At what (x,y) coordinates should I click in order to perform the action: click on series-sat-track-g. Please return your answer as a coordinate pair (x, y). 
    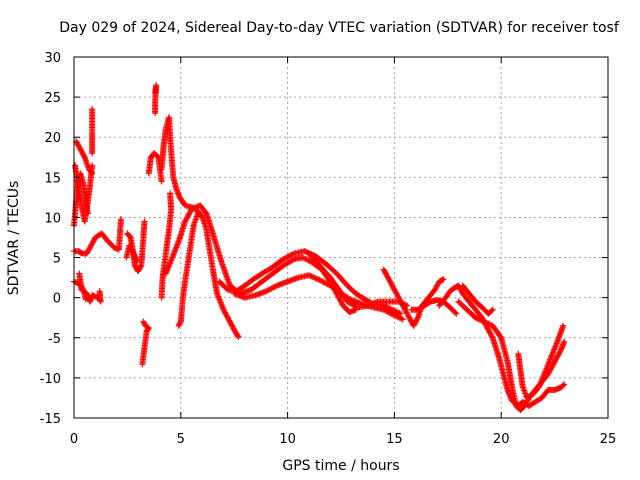
    Looking at the image, I should click on (90, 287).